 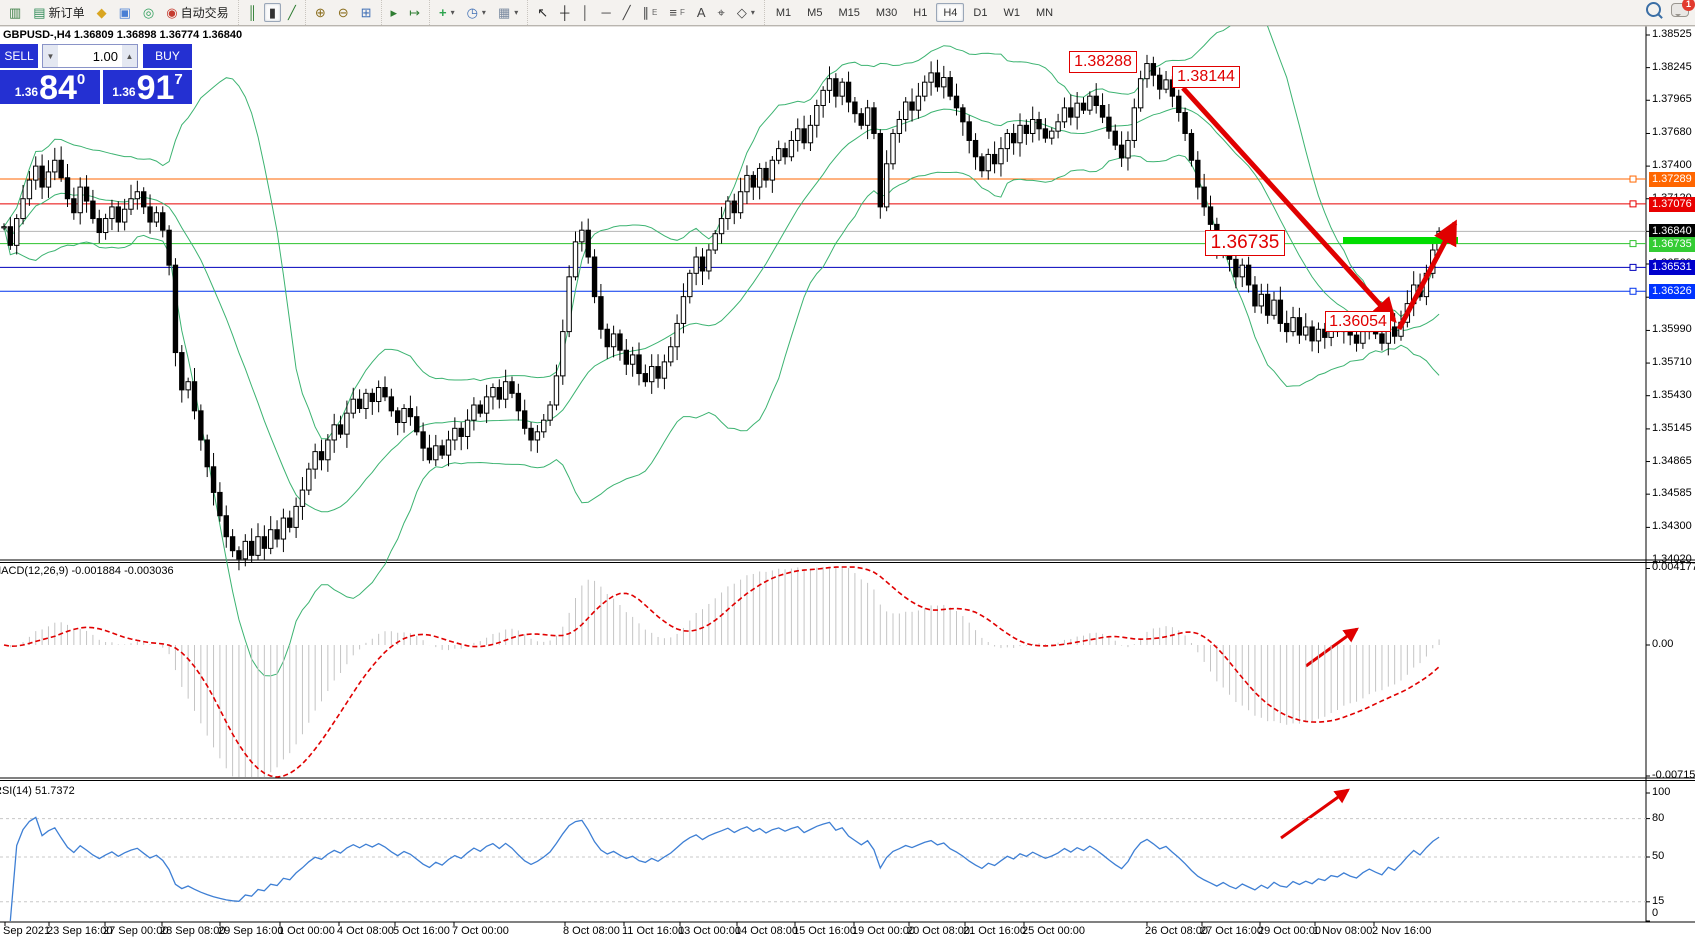 I want to click on buy-price-display: 1.36 91 7, so click(x=147, y=87).